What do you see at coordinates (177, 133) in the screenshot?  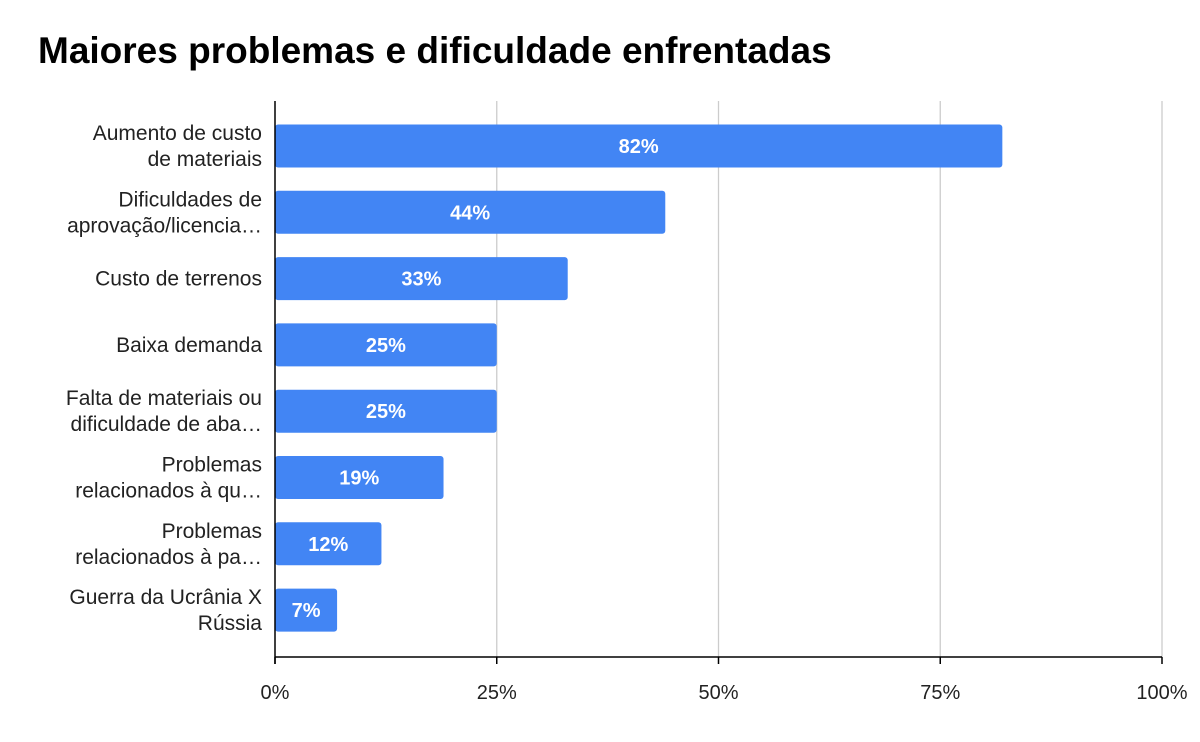 I see `category-label-line: Aumento de custo` at bounding box center [177, 133].